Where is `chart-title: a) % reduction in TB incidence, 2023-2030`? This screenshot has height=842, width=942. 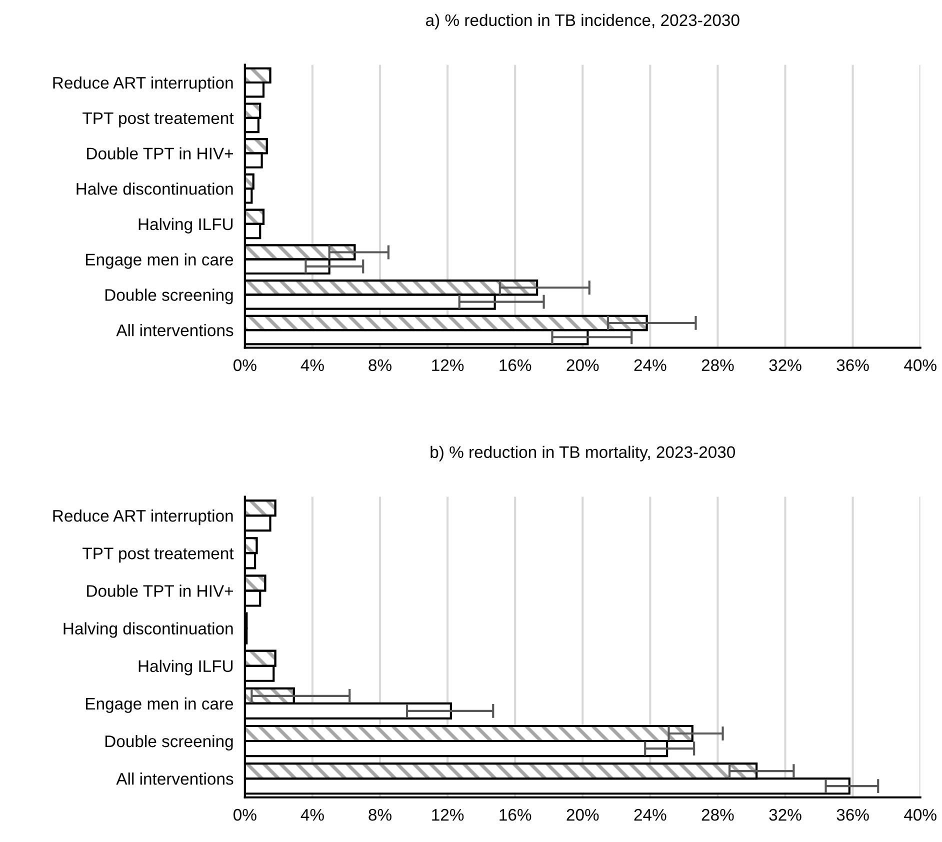
chart-title: a) % reduction in TB incidence, 2023-2030 is located at coordinates (583, 22).